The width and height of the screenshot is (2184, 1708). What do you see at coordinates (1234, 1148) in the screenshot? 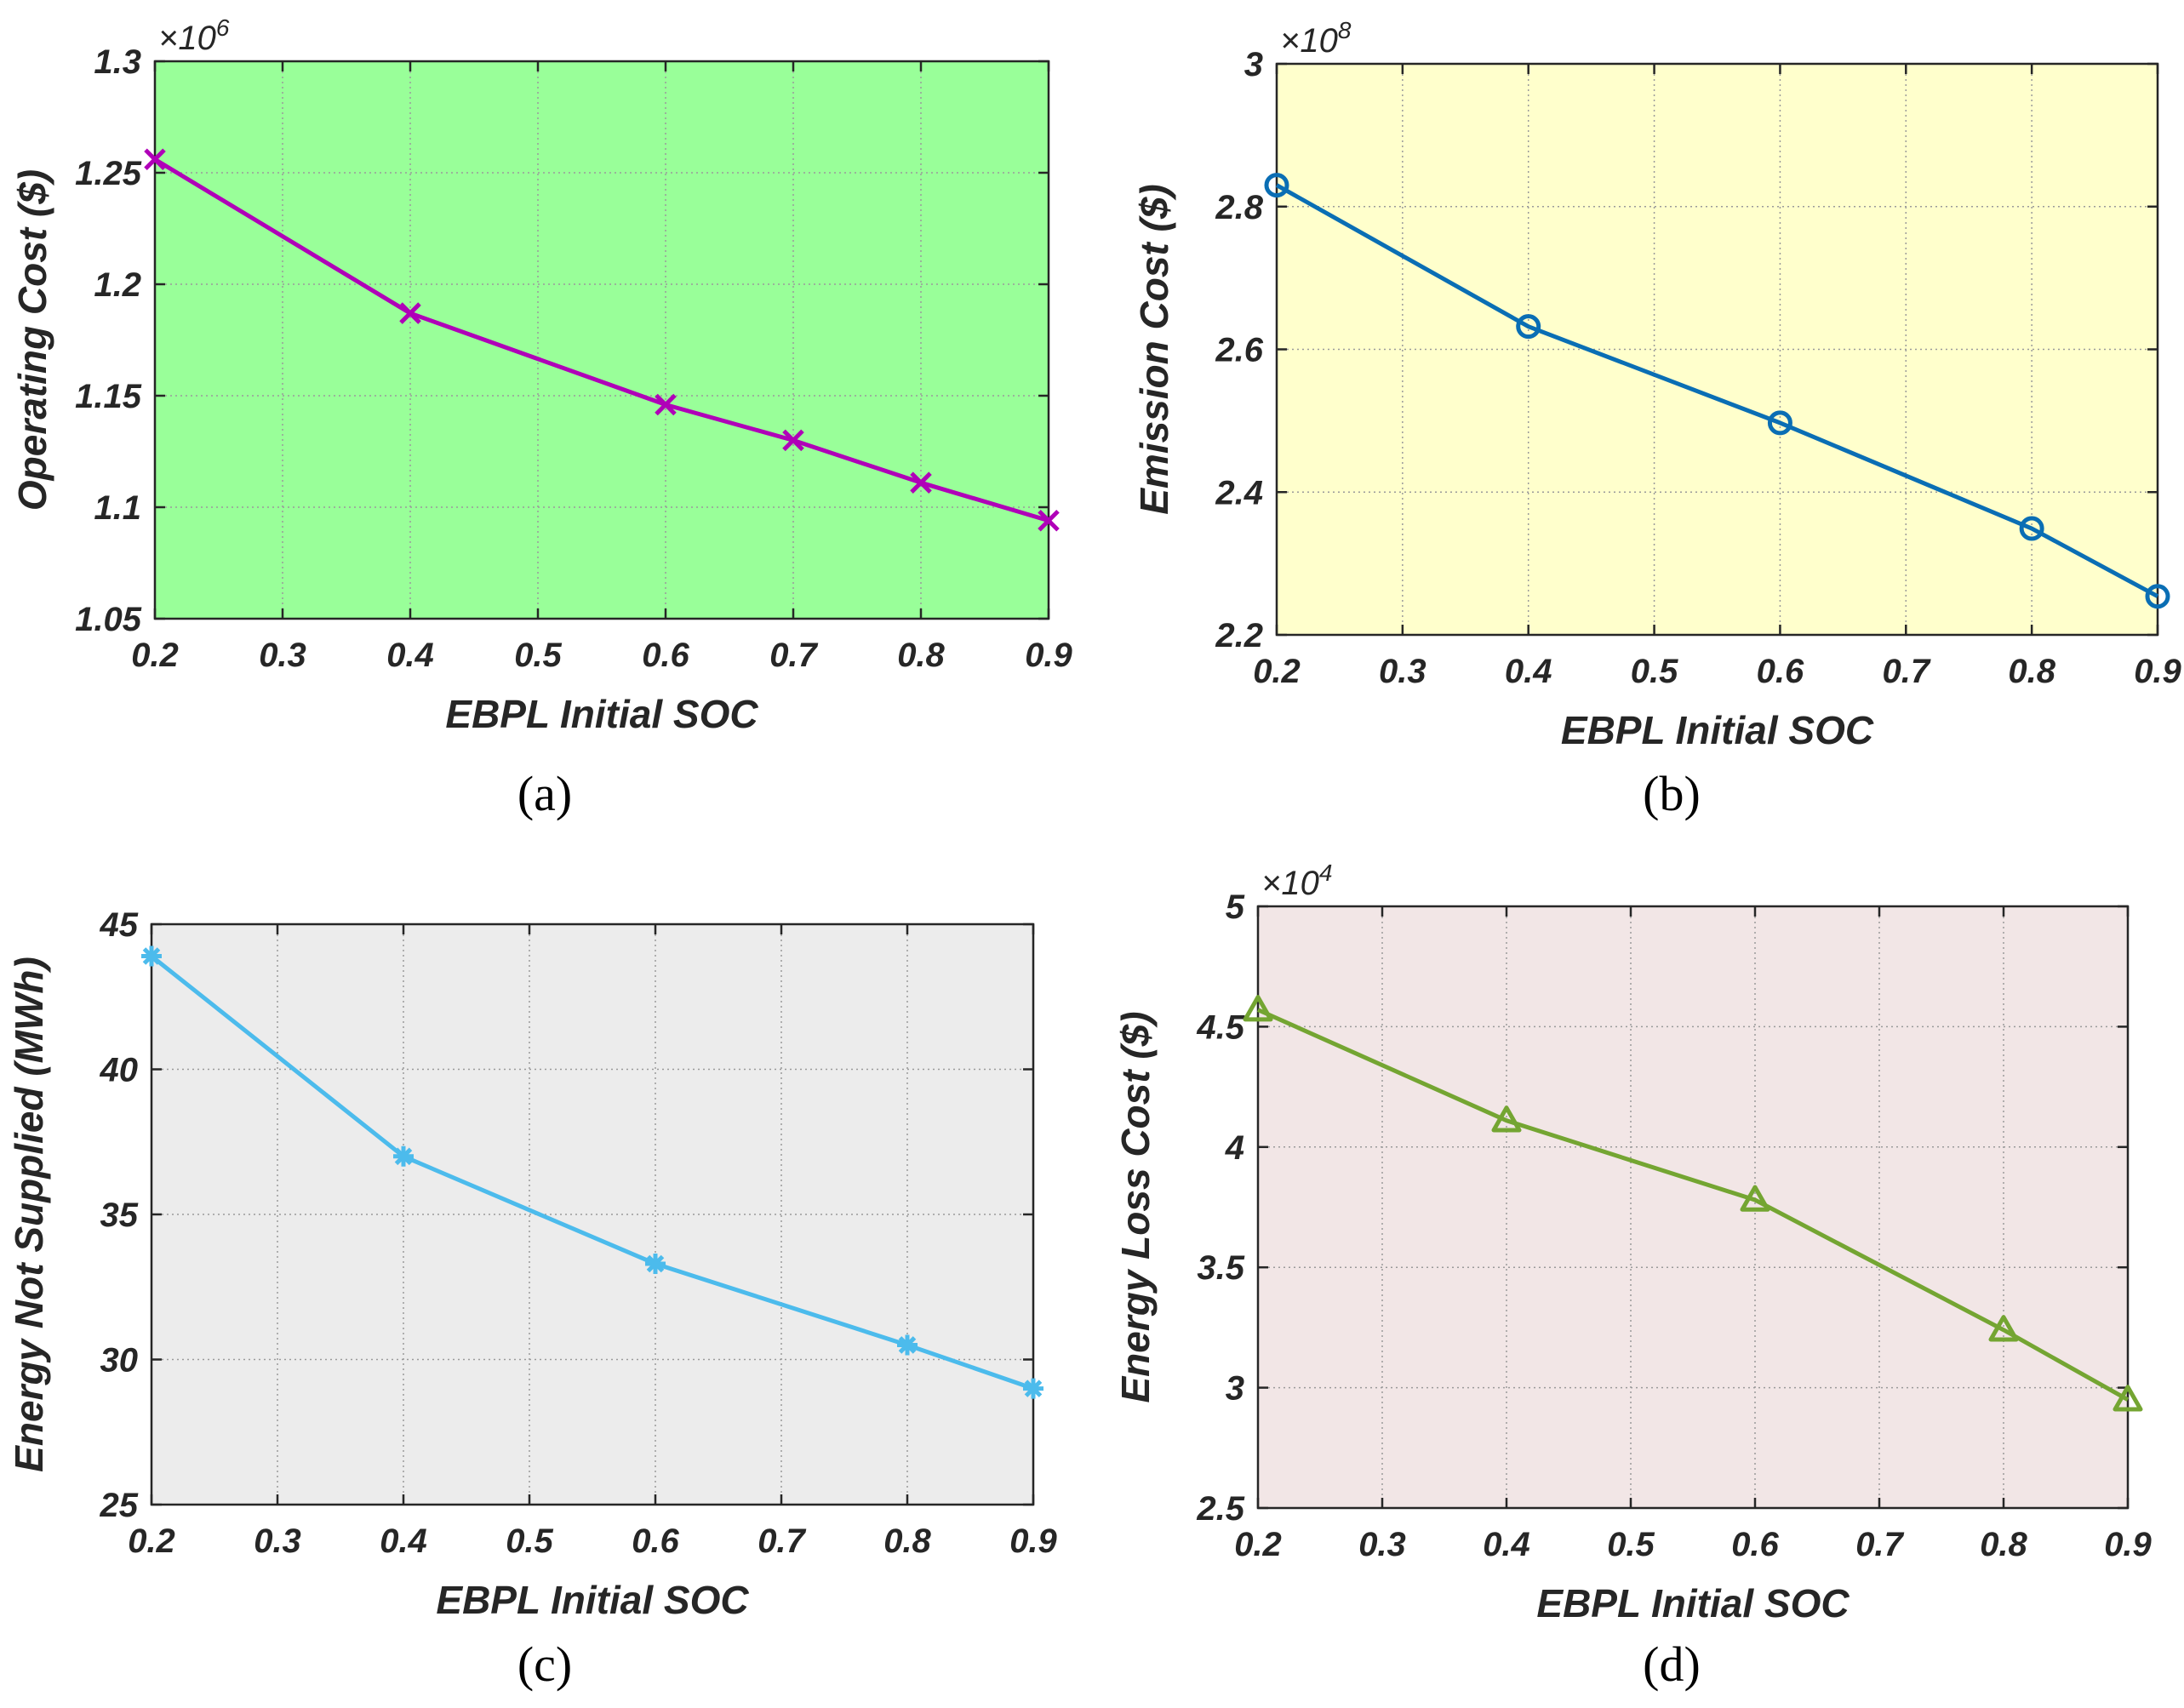
I see `y-tick-label: 4` at bounding box center [1234, 1148].